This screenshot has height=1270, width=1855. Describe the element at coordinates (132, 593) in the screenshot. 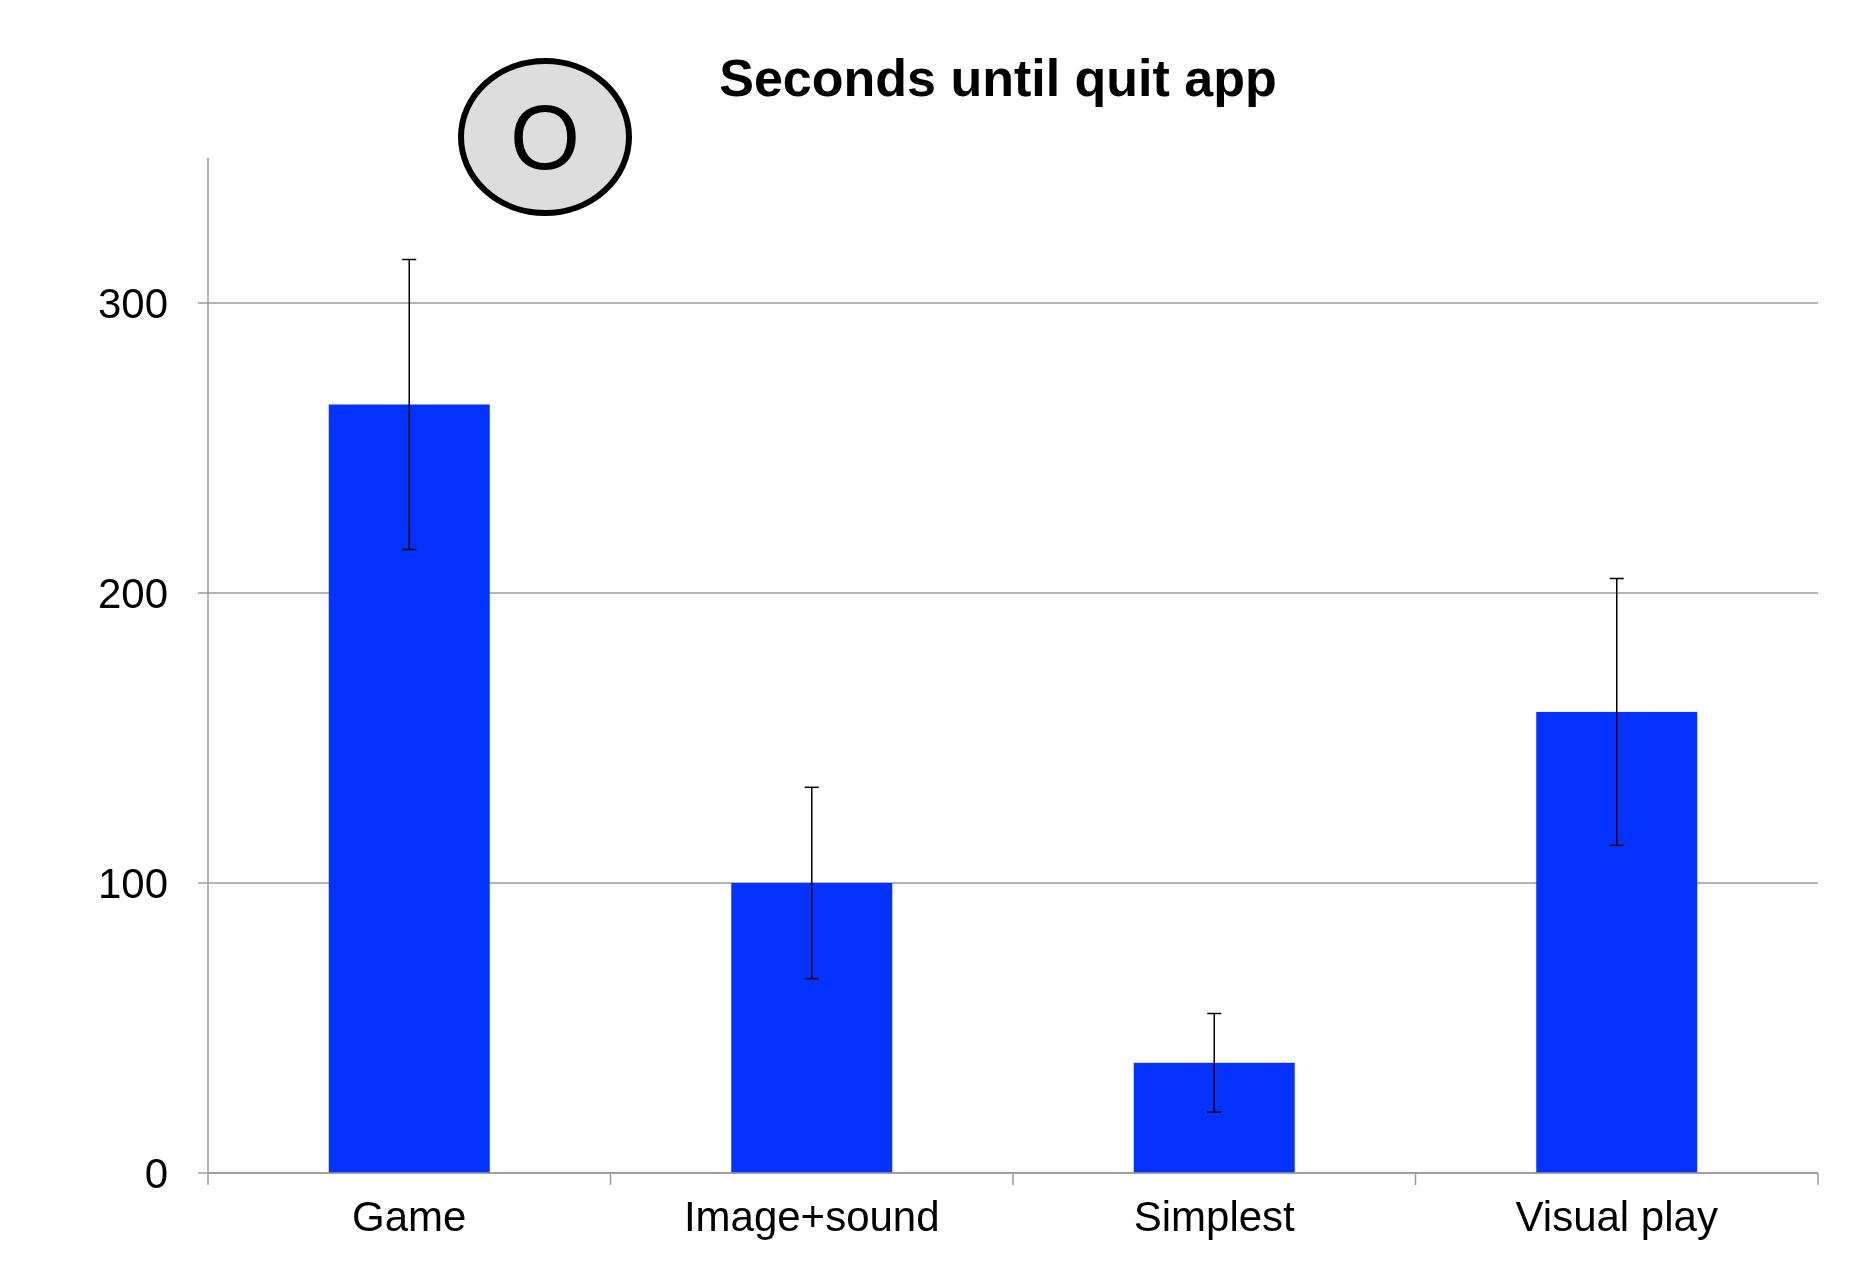

I see `y-tick-label: 200` at that location.